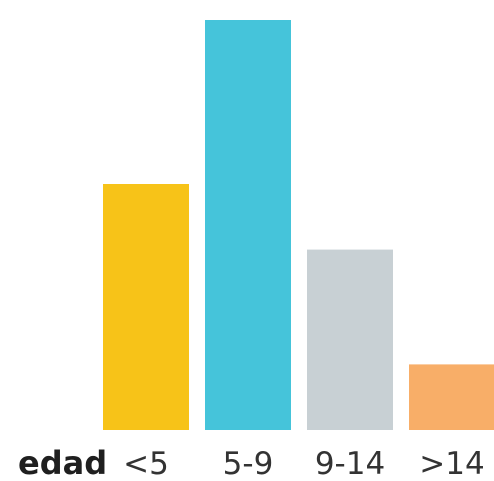 This screenshot has width=494, height=481. I want to click on x-axis-label: edad, so click(62, 462).